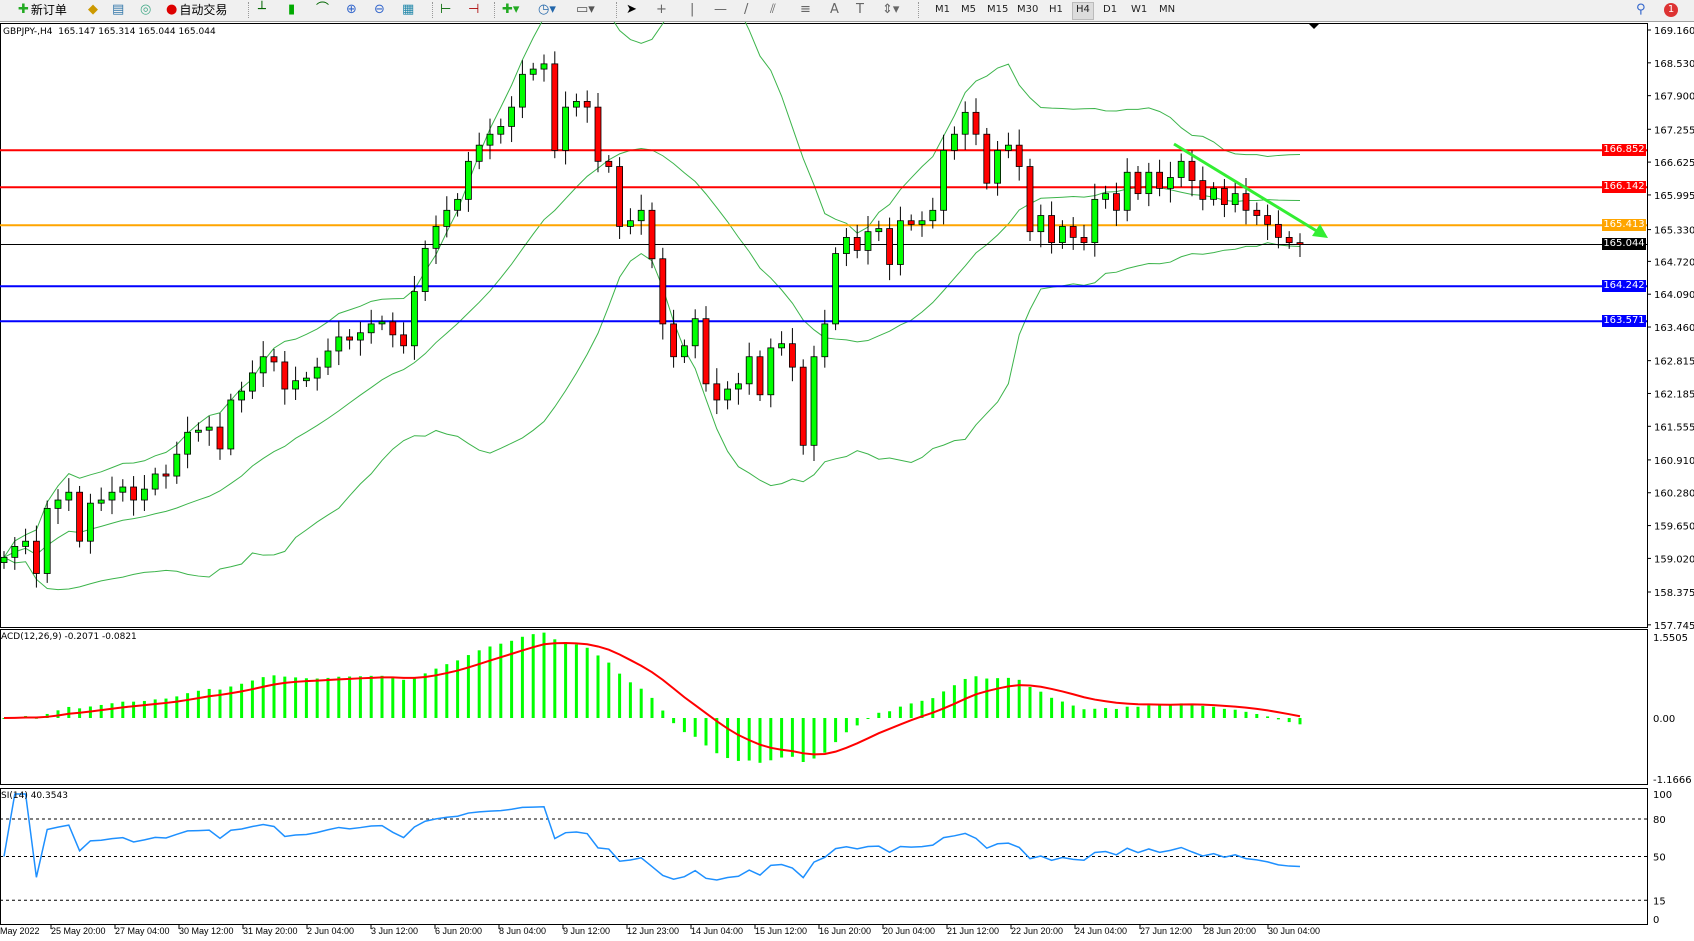 The image size is (1694, 941). What do you see at coordinates (1671, 10) in the screenshot?
I see `notifications-button: 1` at bounding box center [1671, 10].